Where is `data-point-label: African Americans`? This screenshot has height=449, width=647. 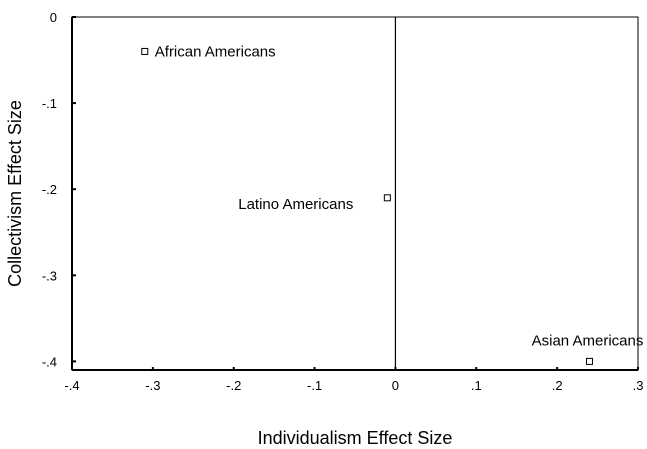
data-point-label: African Americans is located at coordinates (215, 51).